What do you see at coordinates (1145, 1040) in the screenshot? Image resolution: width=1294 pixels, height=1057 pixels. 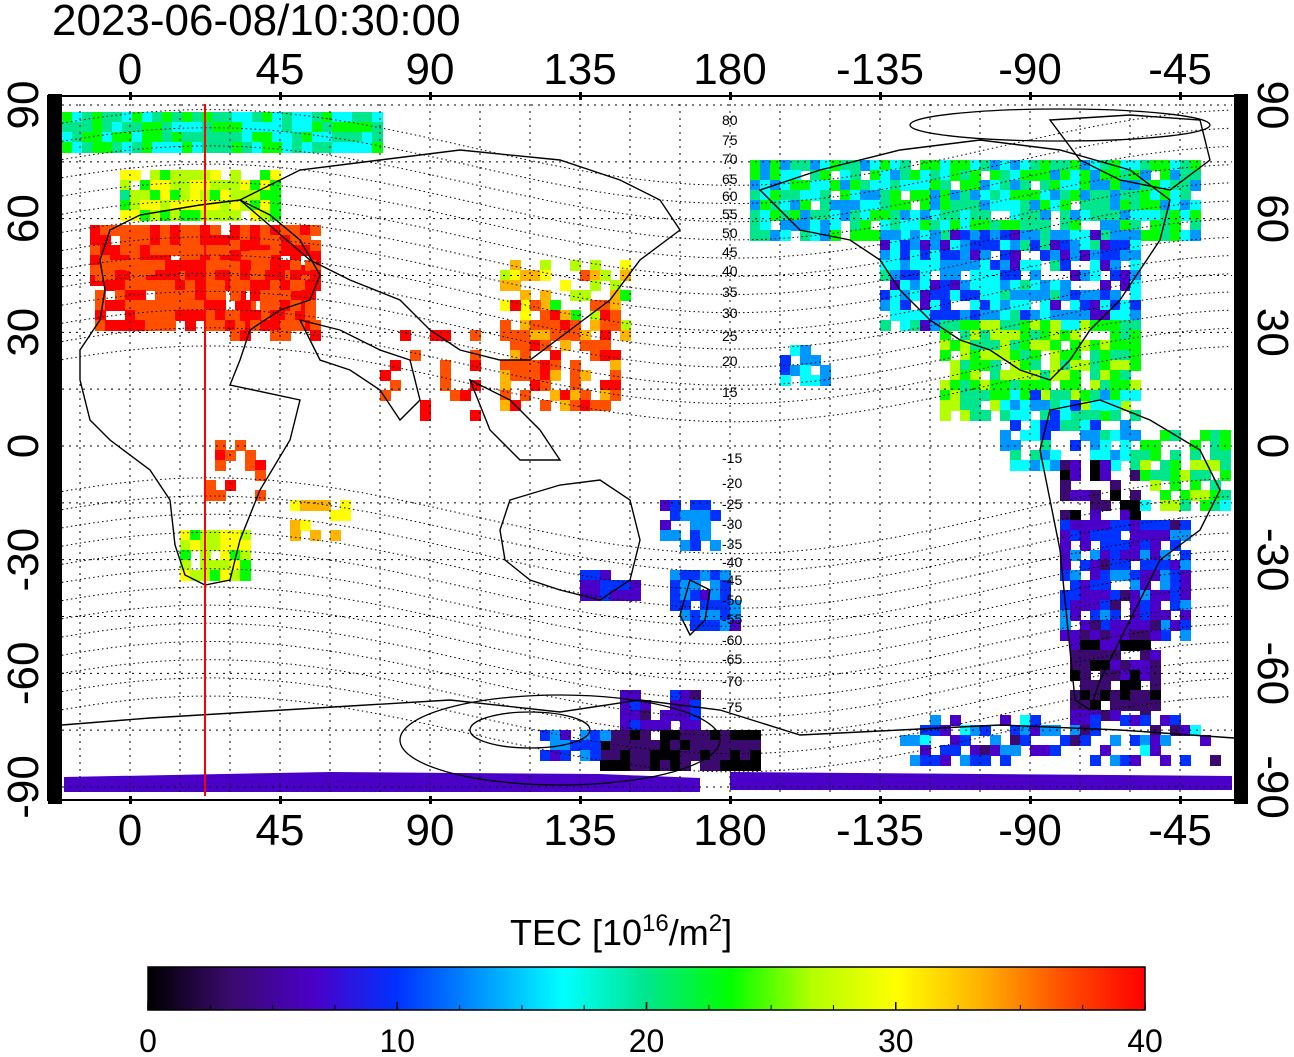 I see `colorbar-tick-label: 40` at bounding box center [1145, 1040].